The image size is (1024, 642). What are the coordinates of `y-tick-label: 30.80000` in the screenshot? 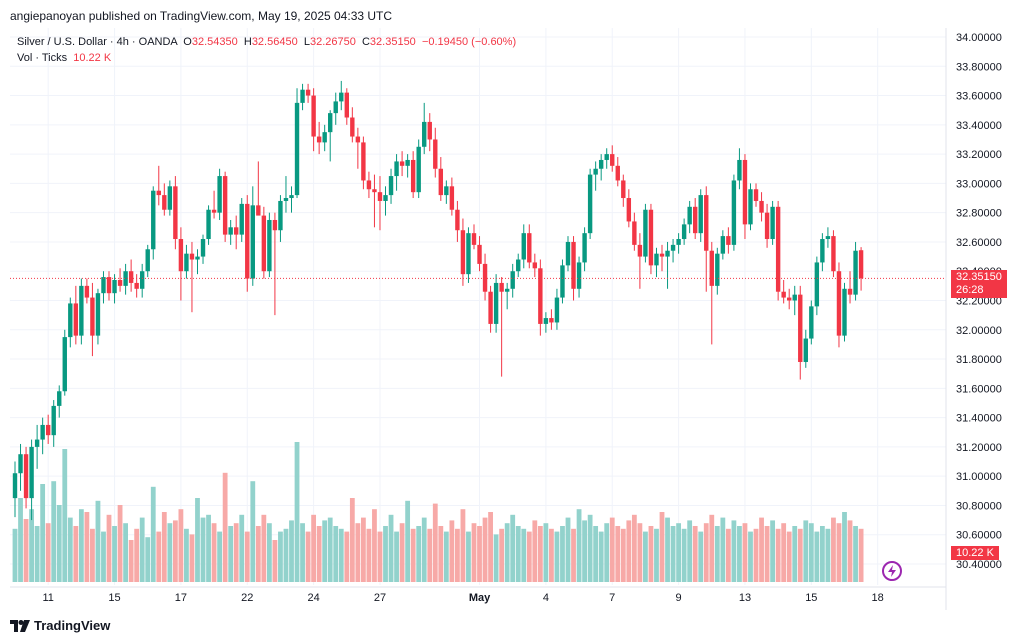 It's located at (979, 506).